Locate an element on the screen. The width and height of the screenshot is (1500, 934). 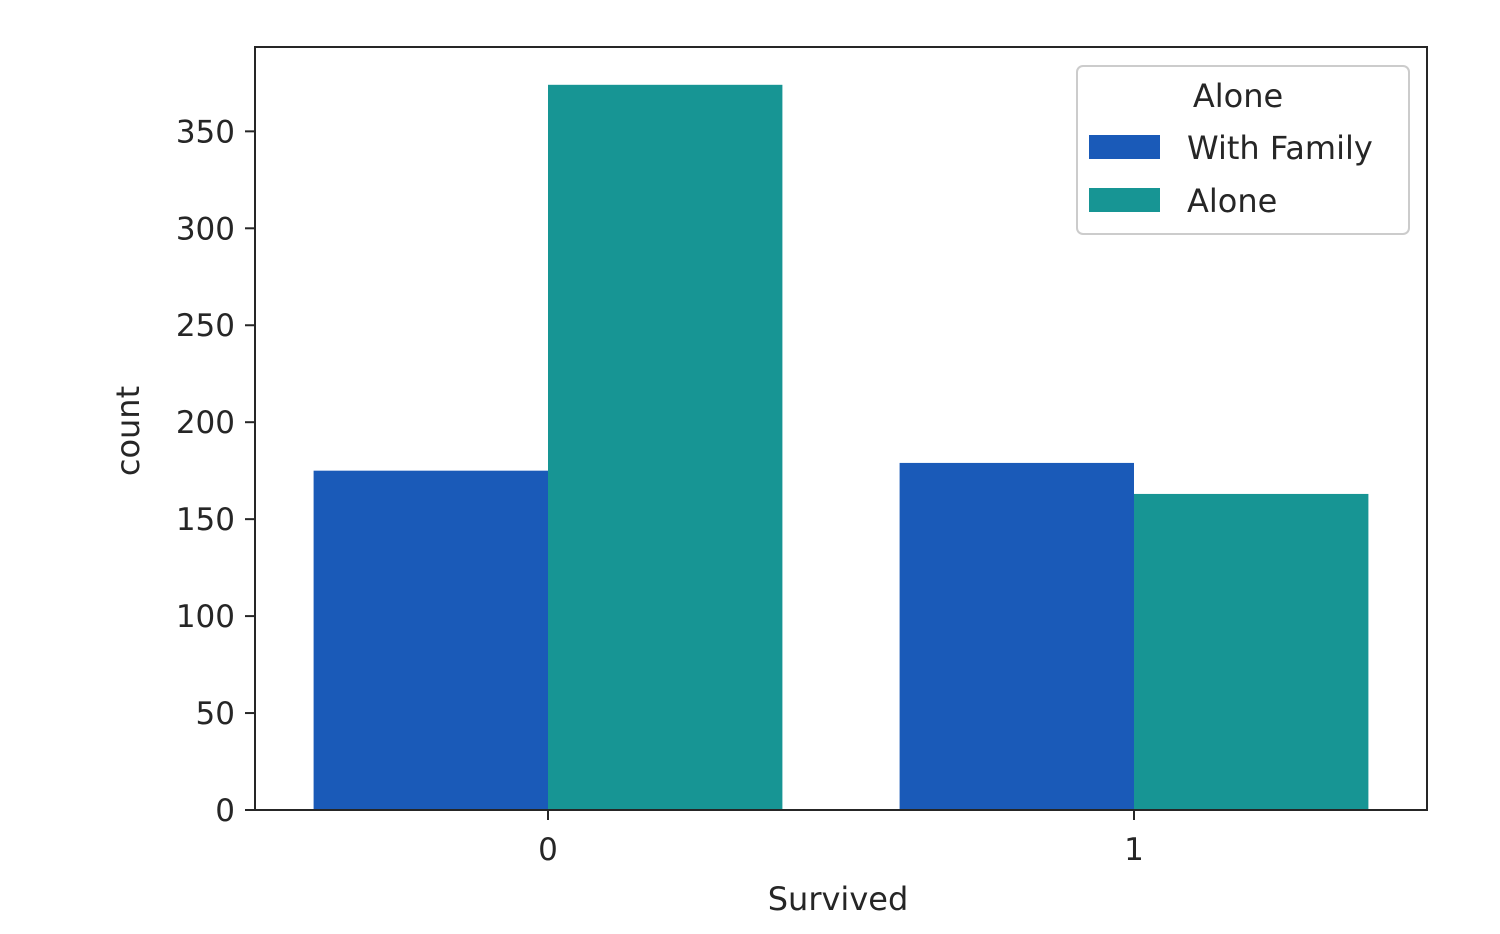
y-tick-label: 200 is located at coordinates (205, 423).